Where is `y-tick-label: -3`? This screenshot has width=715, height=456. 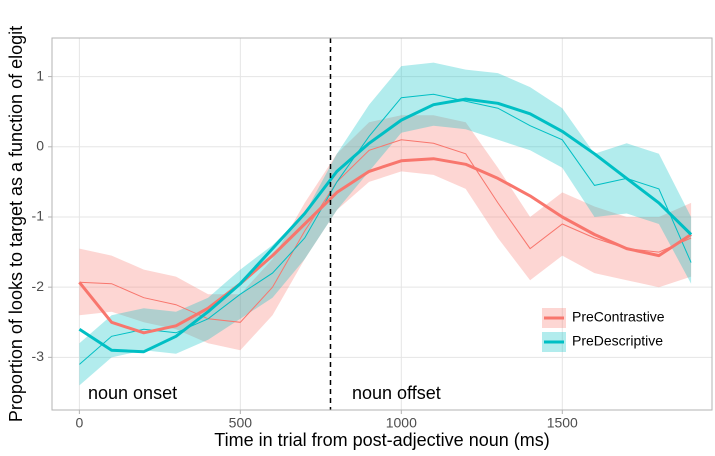
y-tick-label: -3 is located at coordinates (38, 356).